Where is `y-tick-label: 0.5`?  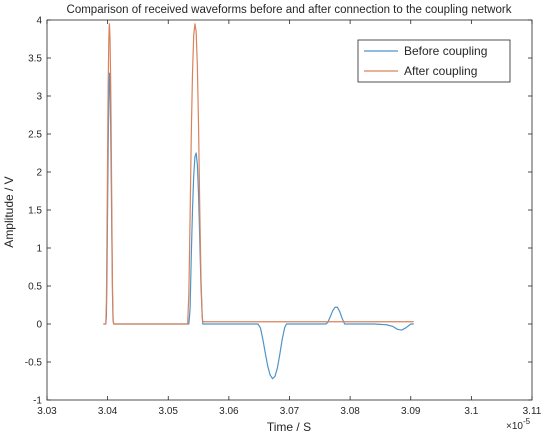 y-tick-label: 0.5 is located at coordinates (35, 287).